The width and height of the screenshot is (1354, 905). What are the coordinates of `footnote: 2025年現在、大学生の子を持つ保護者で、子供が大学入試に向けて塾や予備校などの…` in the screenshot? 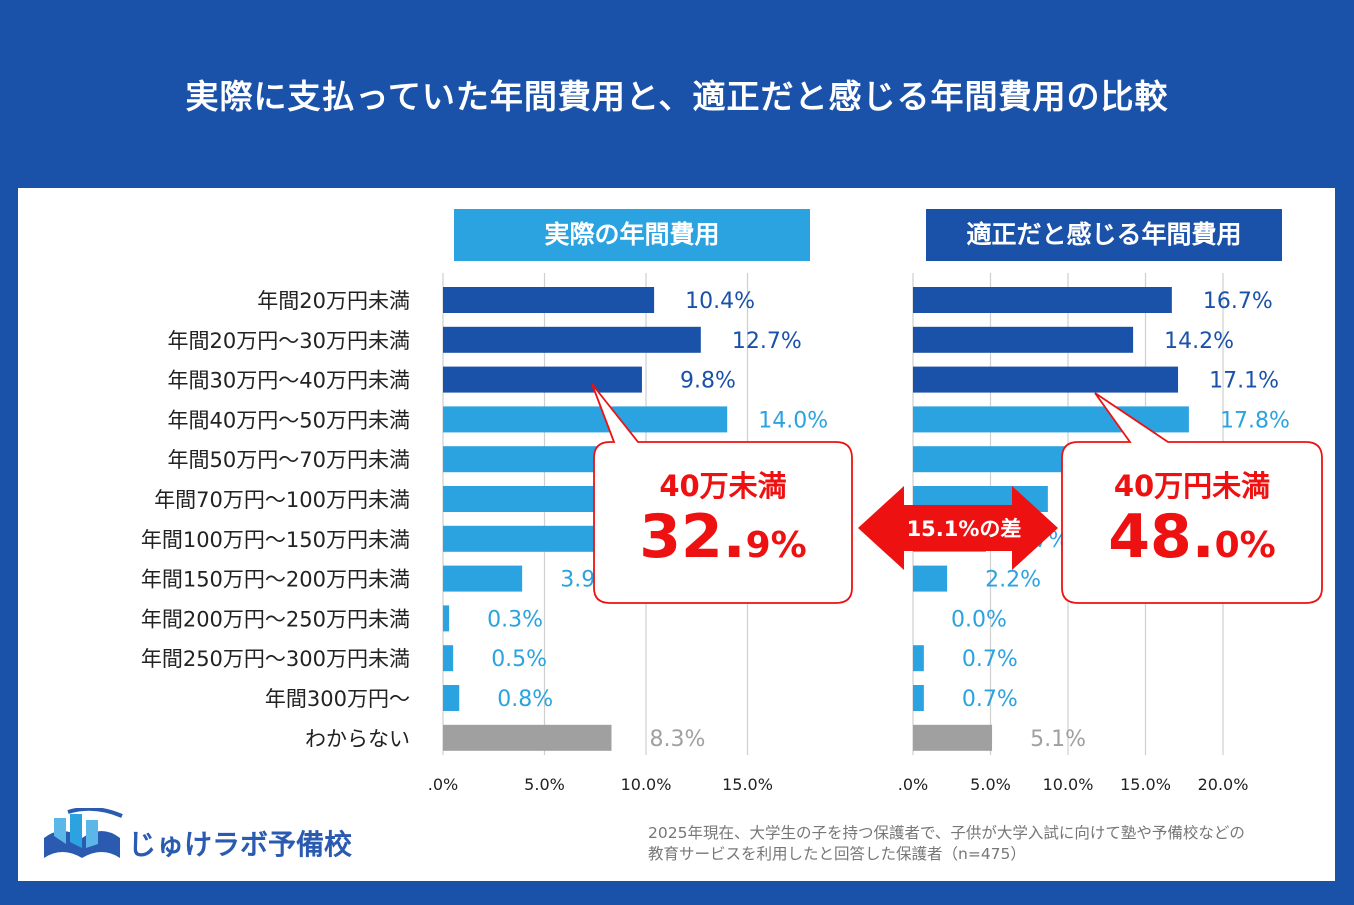 It's located at (988, 844).